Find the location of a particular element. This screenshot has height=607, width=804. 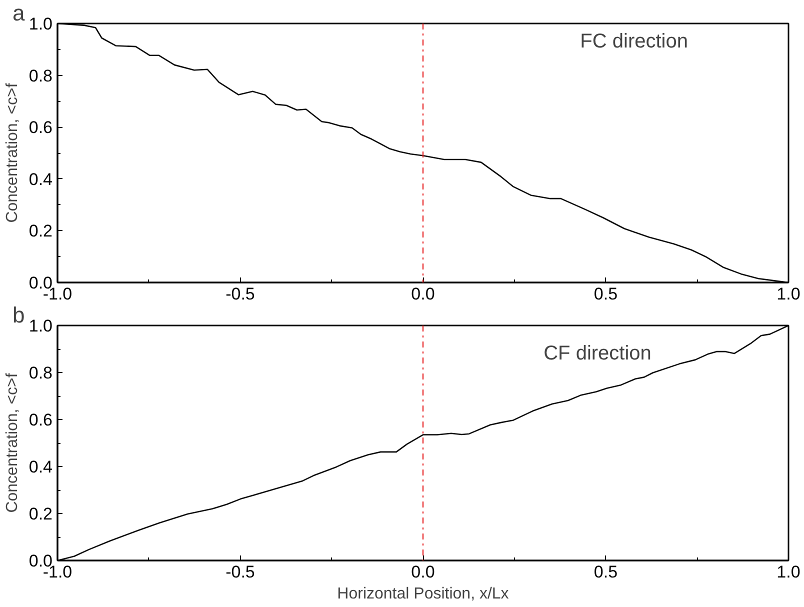

x-axis-title: Horizontal Position, x/Lx is located at coordinates (423, 594).